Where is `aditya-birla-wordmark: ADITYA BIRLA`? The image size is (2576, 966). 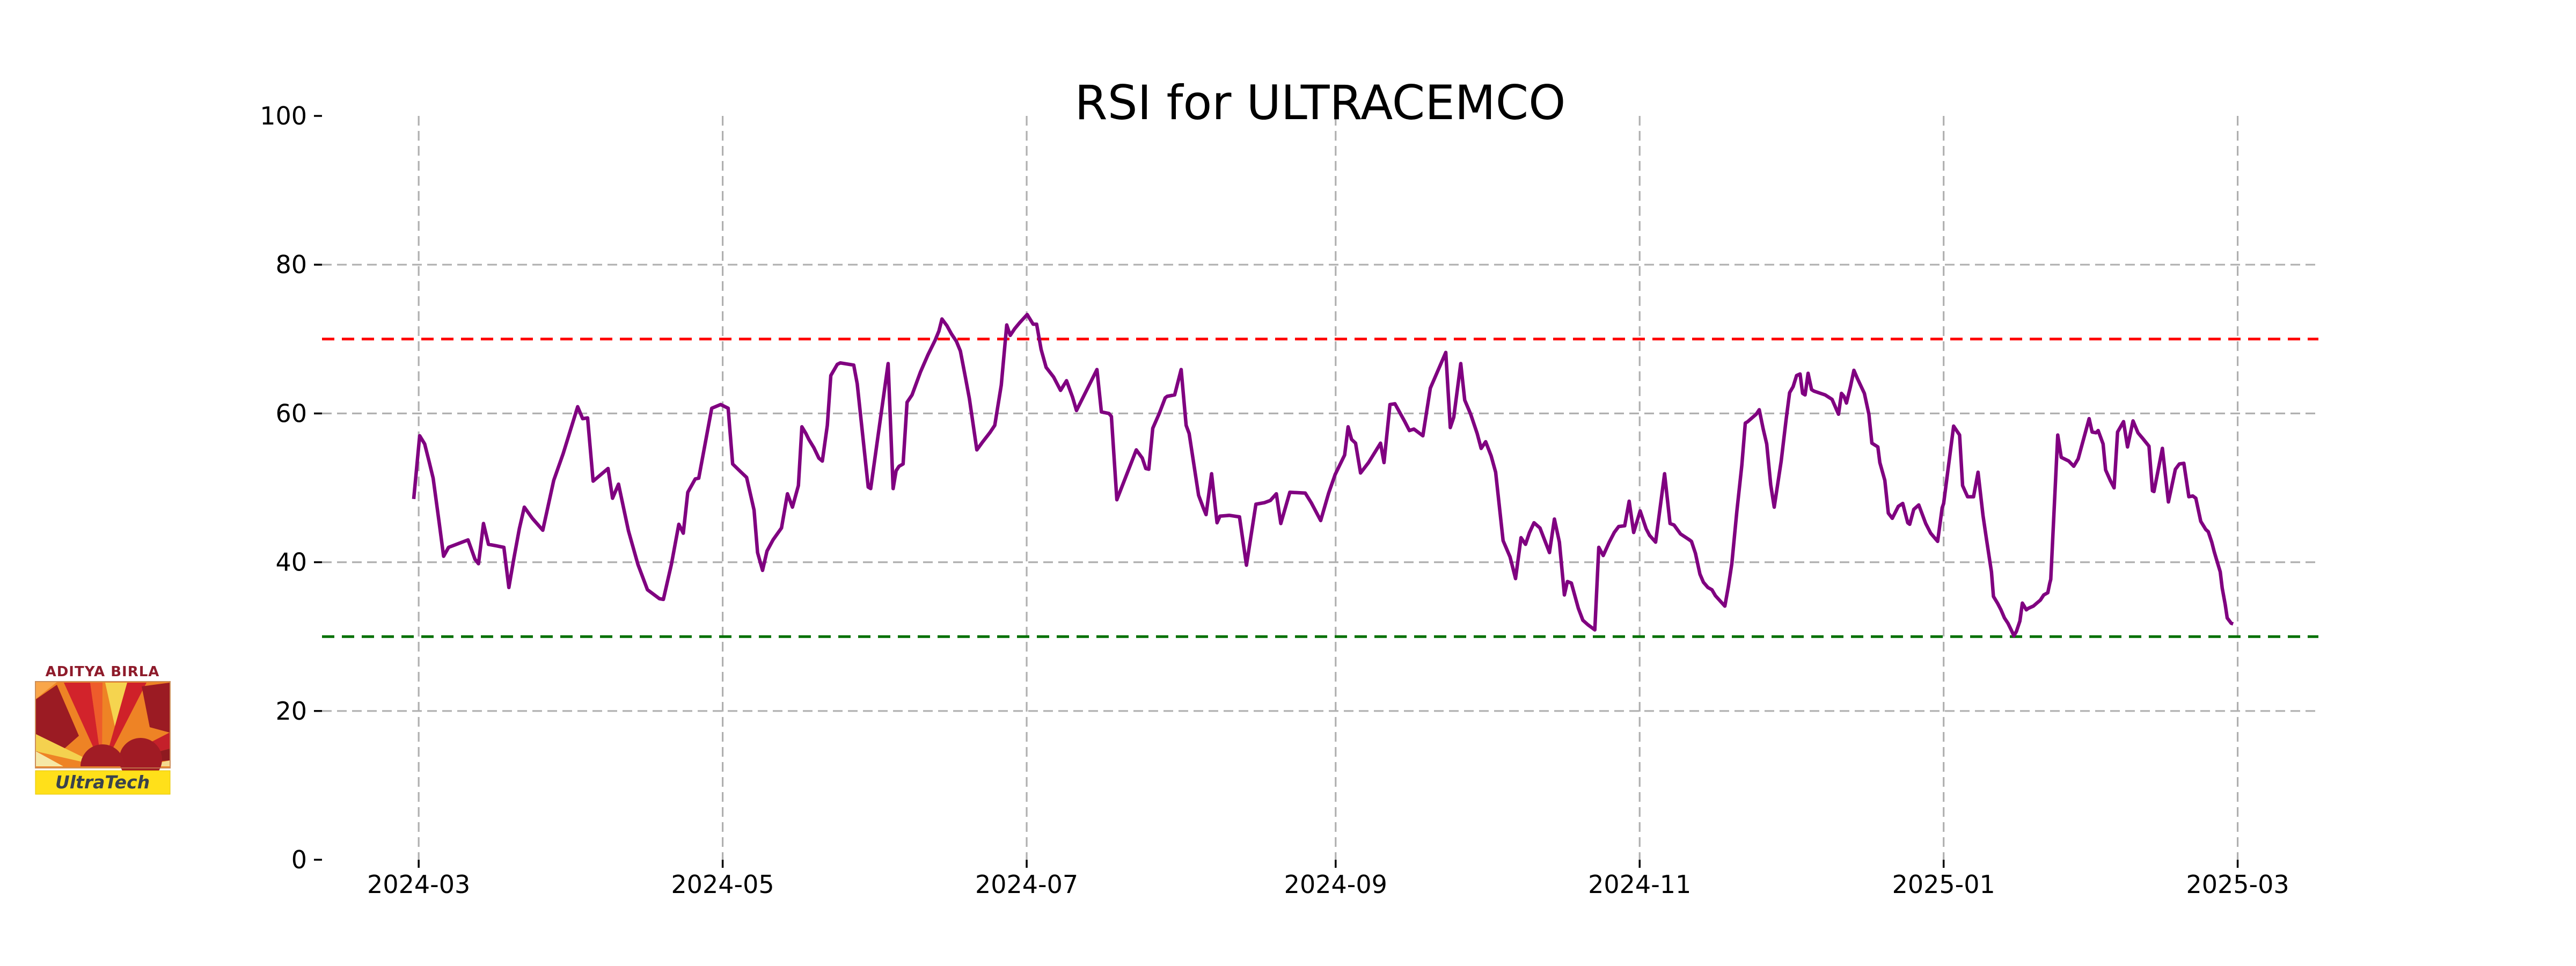 aditya-birla-wordmark: ADITYA BIRLA is located at coordinates (103, 672).